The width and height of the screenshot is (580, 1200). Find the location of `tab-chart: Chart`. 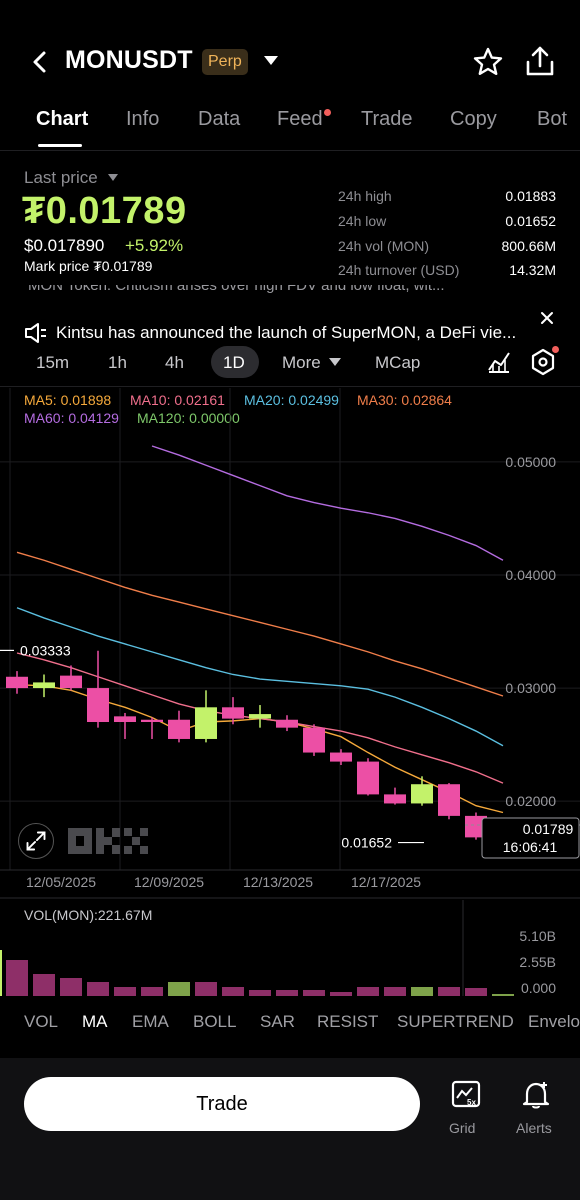

tab-chart: Chart is located at coordinates (62, 119).